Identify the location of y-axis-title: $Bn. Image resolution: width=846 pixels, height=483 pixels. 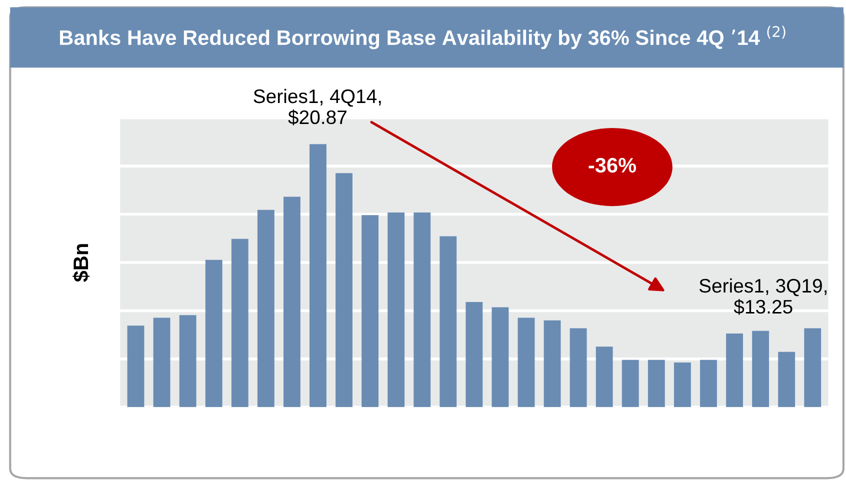
(81, 263).